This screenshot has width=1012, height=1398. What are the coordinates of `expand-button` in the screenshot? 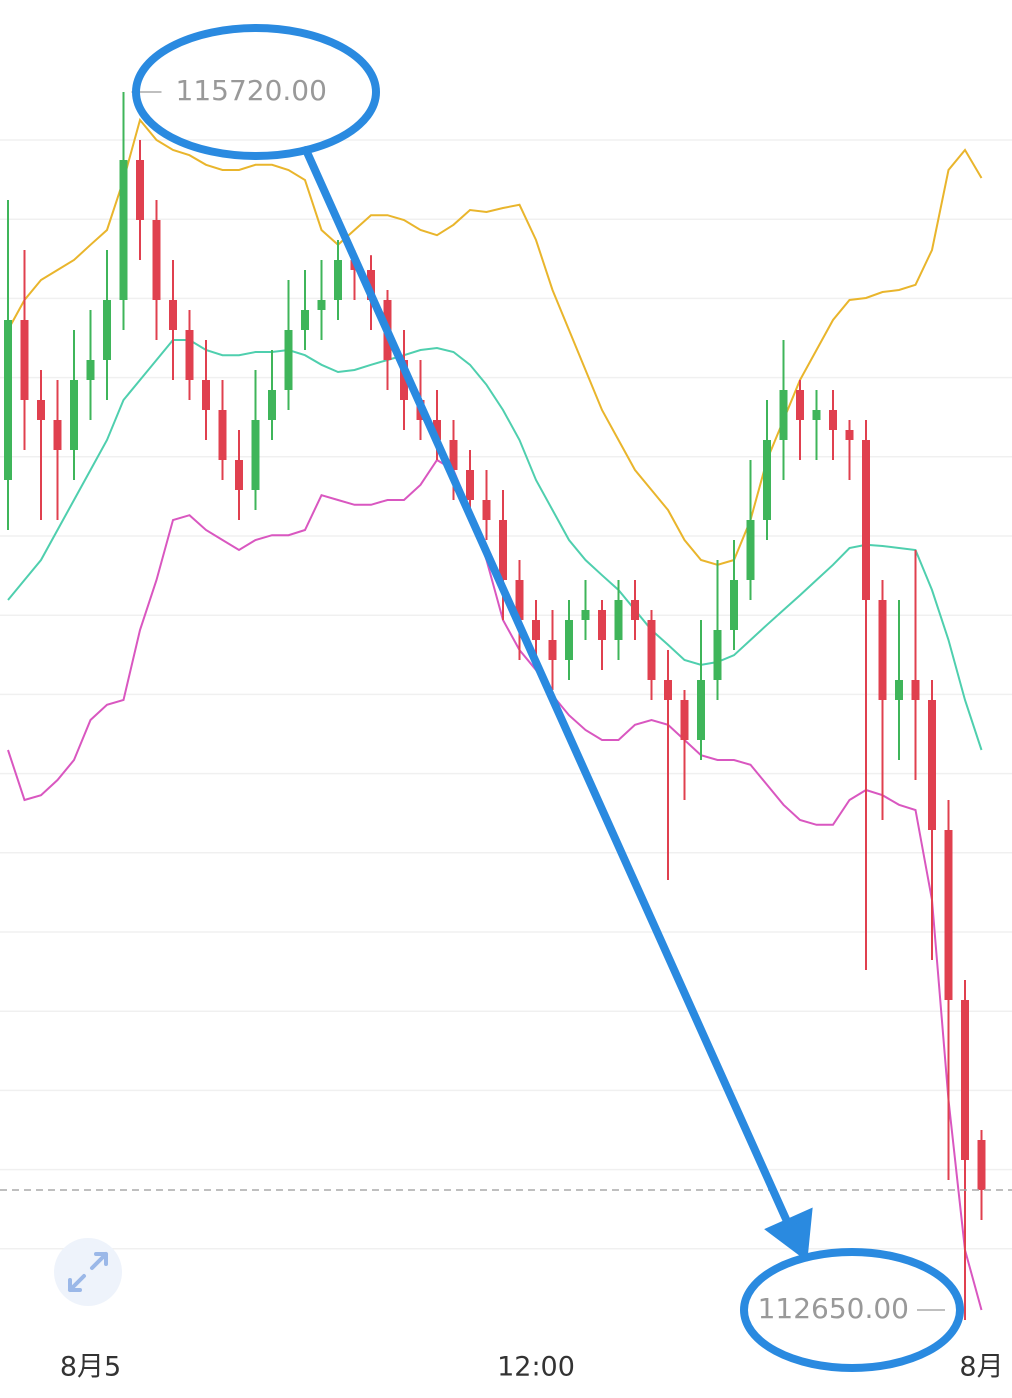 It's located at (88, 1272).